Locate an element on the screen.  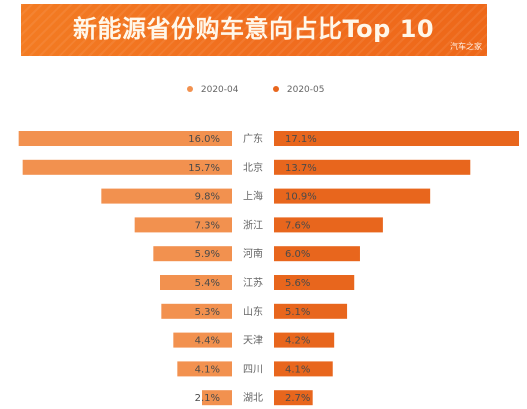
category-label-0: 广东 is located at coordinates (253, 138).